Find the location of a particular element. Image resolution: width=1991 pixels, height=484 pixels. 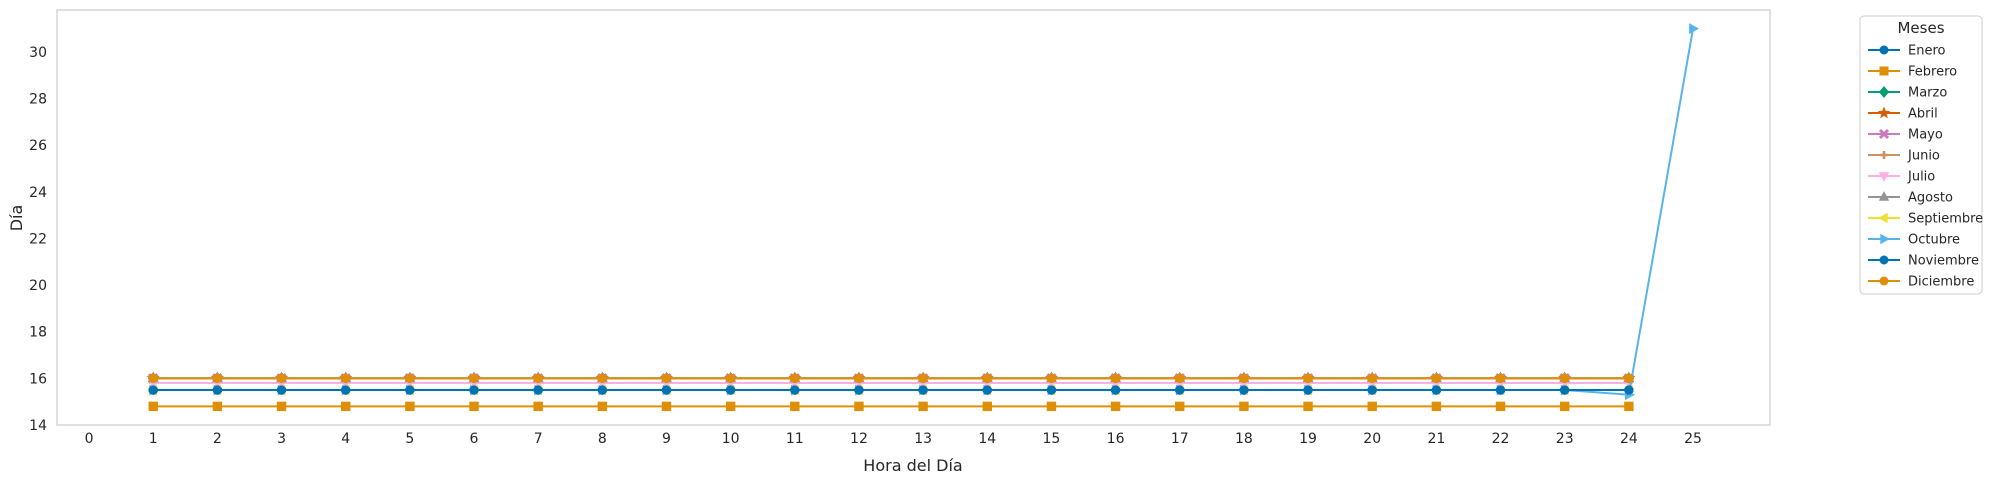

legend-label: Enero is located at coordinates (1927, 51).